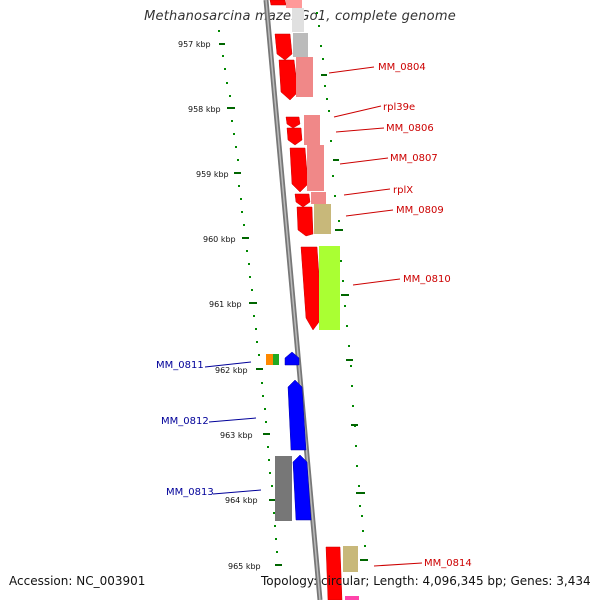  Describe the element at coordinates (225, 304) in the screenshot. I see `tick-label: 961 kbp` at that location.